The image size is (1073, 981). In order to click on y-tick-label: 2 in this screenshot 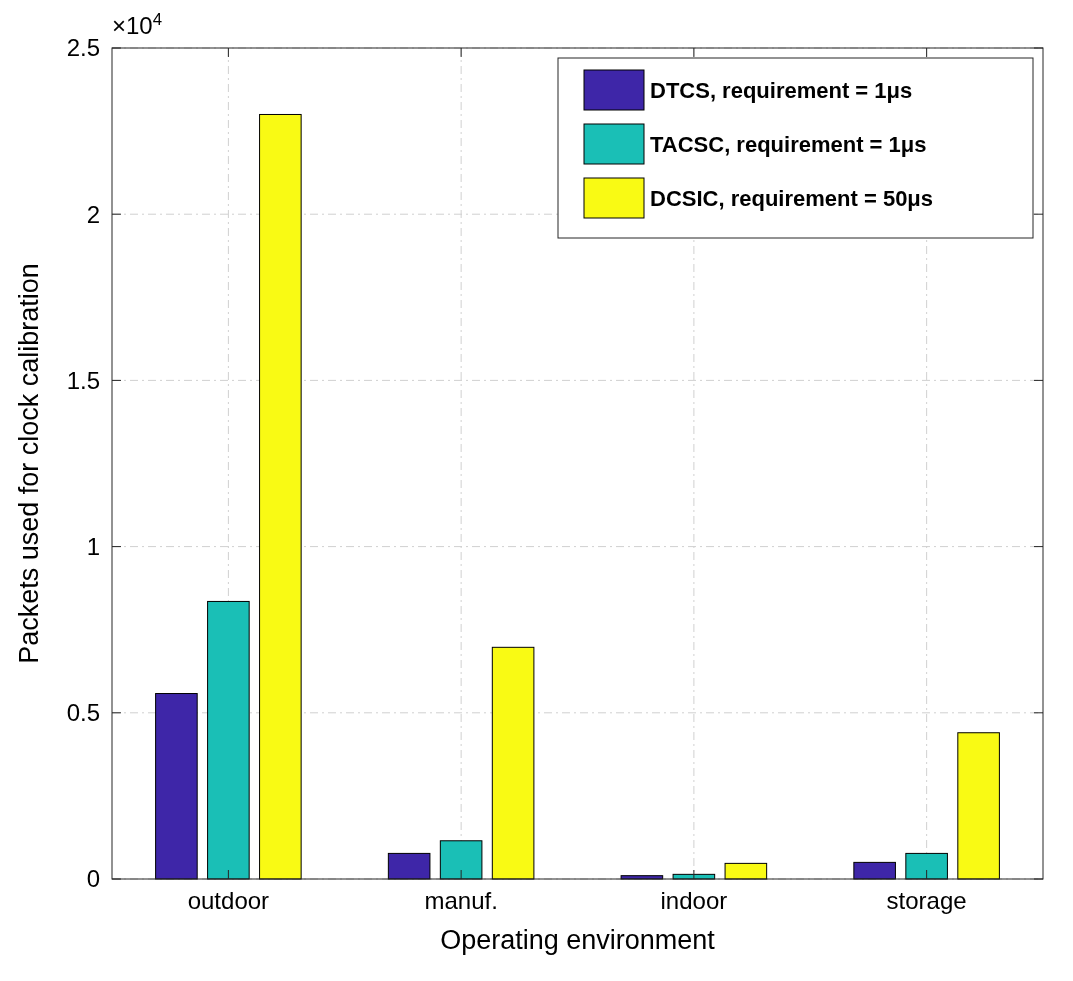, I will do `click(93, 214)`.